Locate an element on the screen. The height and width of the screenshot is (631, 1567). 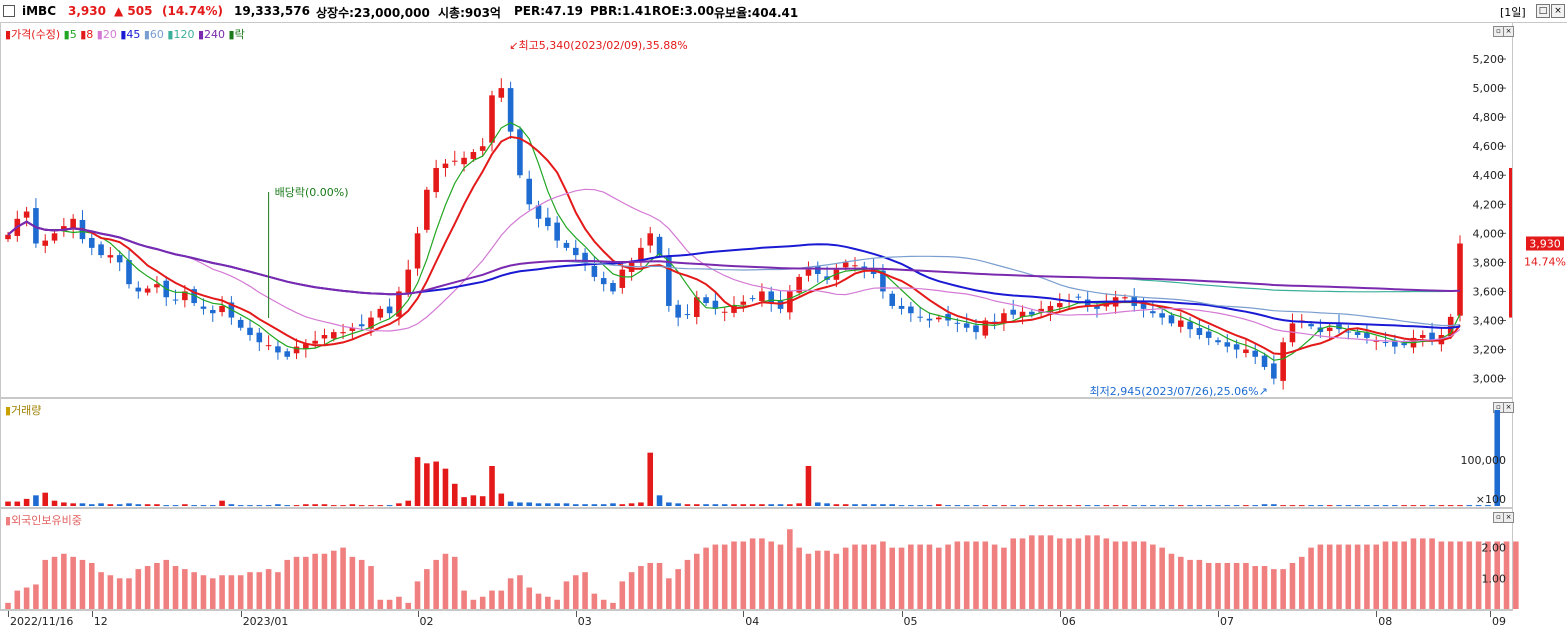
period-selector: [1일] is located at coordinates (1513, 12).